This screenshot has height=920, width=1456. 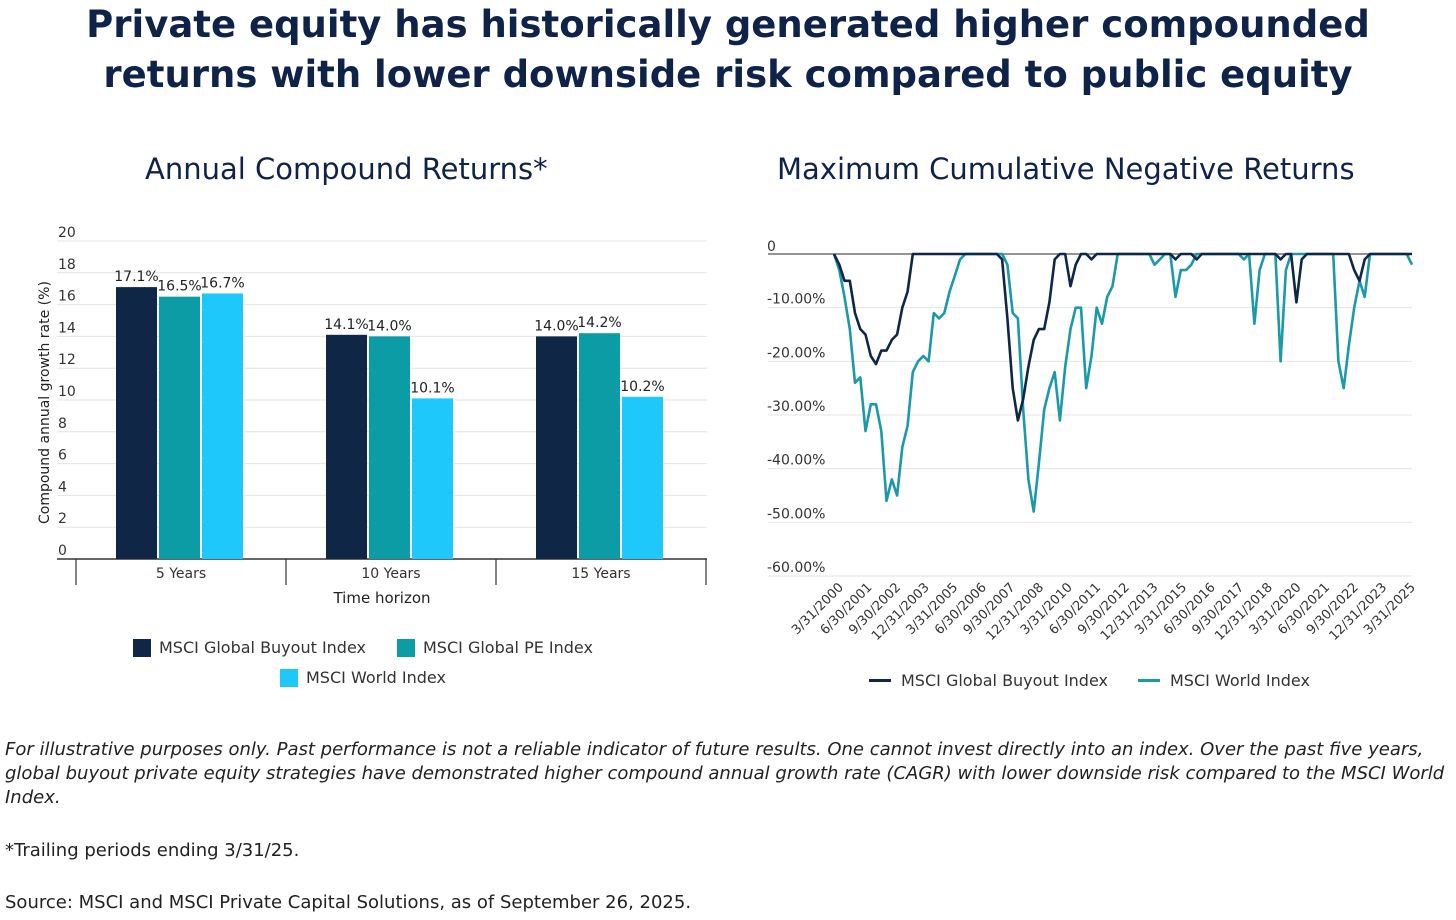 I want to click on y-tick-label: 14, so click(x=67, y=328).